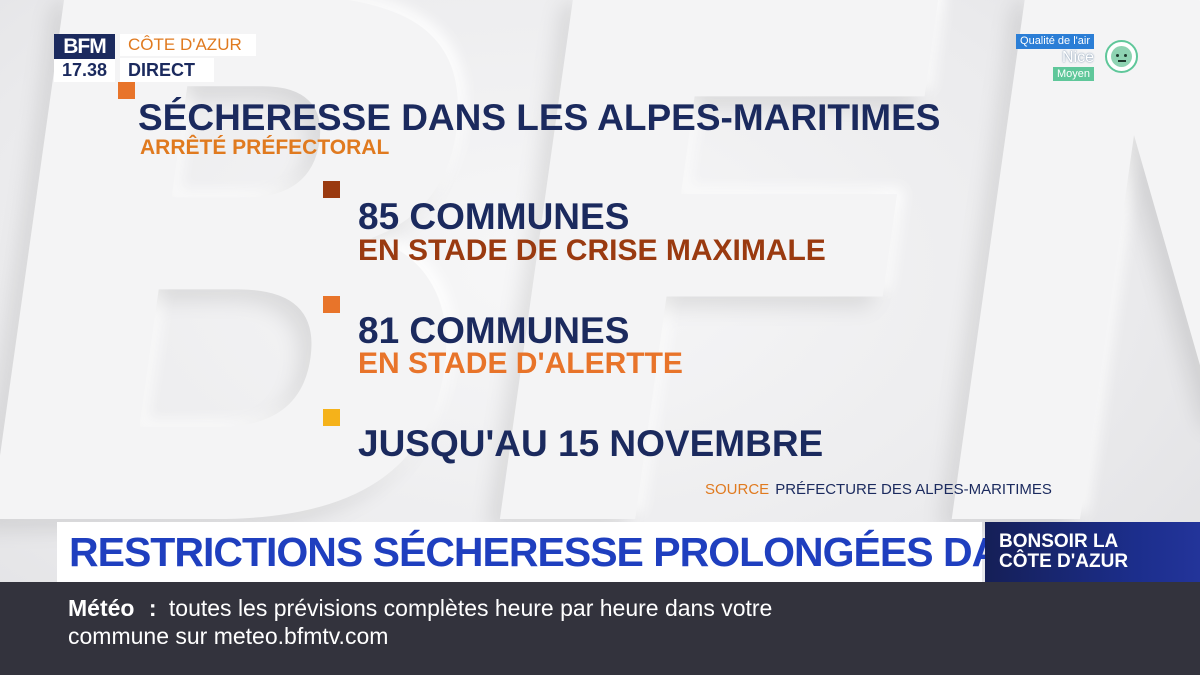 The image size is (1200, 675). What do you see at coordinates (265, 147) in the screenshot?
I see `infographic-subtitle: ARRÊTÉ PRÉFECTORAL` at bounding box center [265, 147].